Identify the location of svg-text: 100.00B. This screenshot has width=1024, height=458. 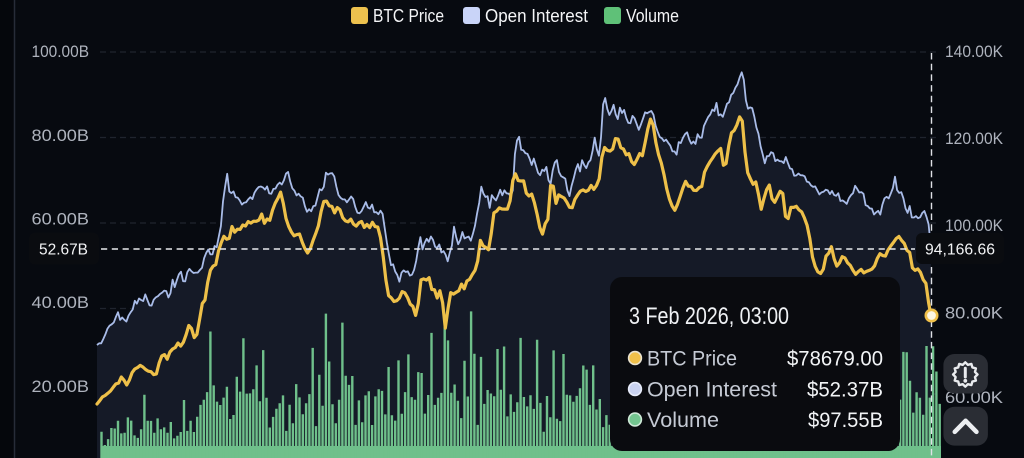
(61, 52).